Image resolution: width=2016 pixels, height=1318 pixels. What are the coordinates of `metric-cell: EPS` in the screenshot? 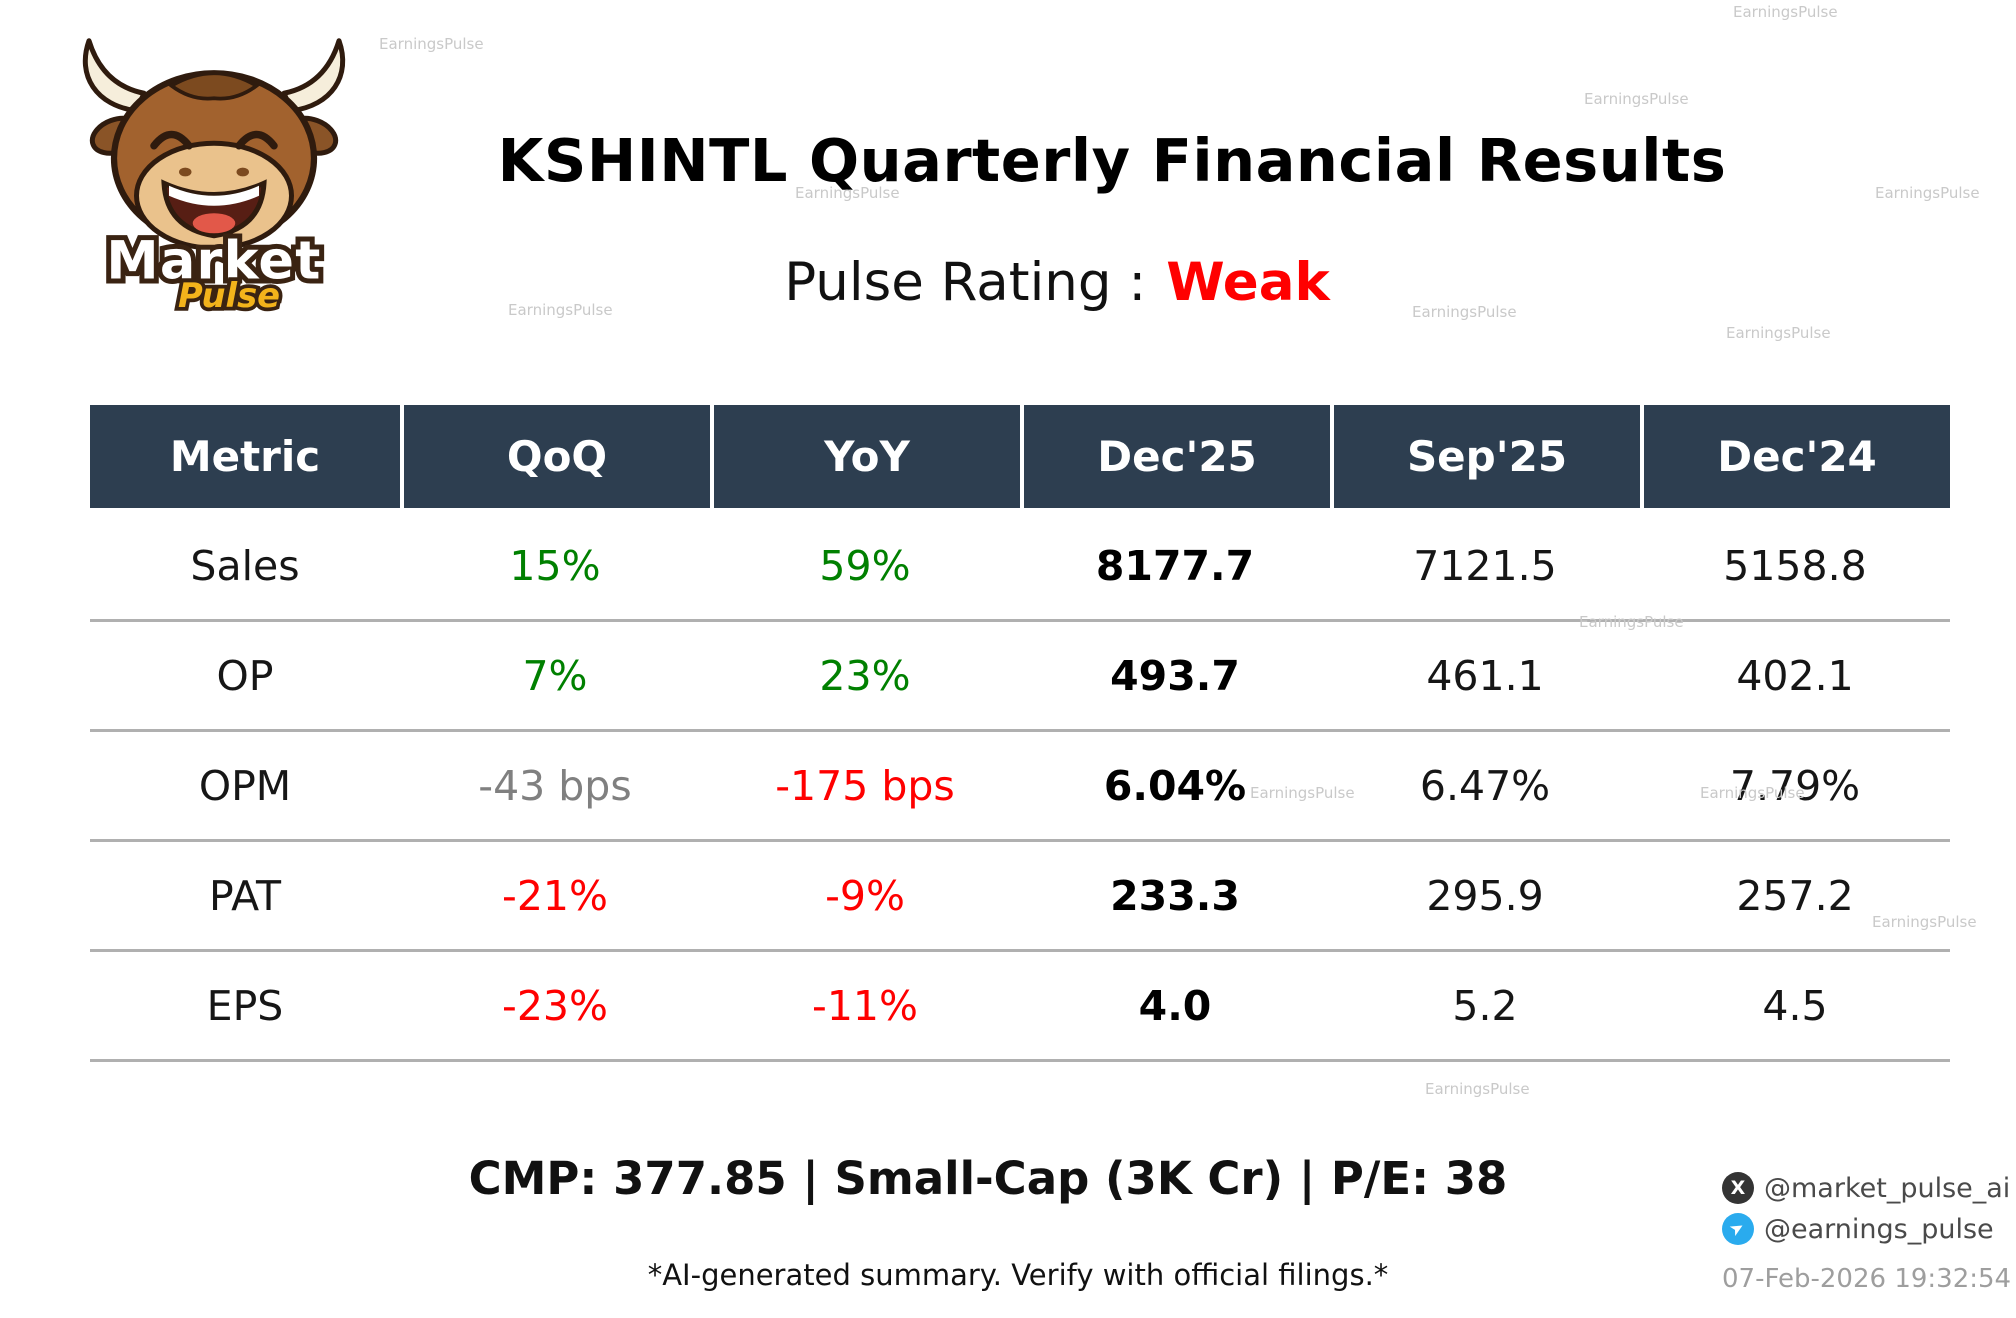 It's located at (245, 1005).